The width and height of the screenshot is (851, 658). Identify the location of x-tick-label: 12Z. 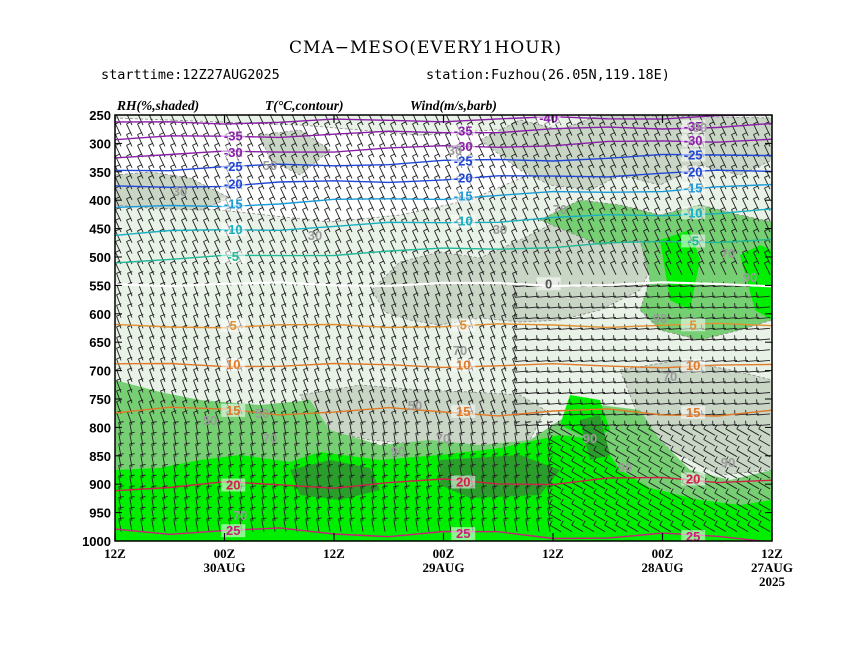
(334, 553).